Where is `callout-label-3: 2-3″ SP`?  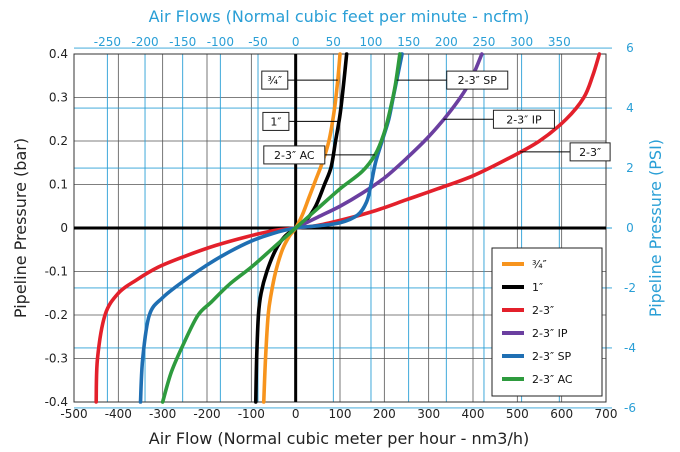 callout-label-3: 2-3″ SP is located at coordinates (478, 80).